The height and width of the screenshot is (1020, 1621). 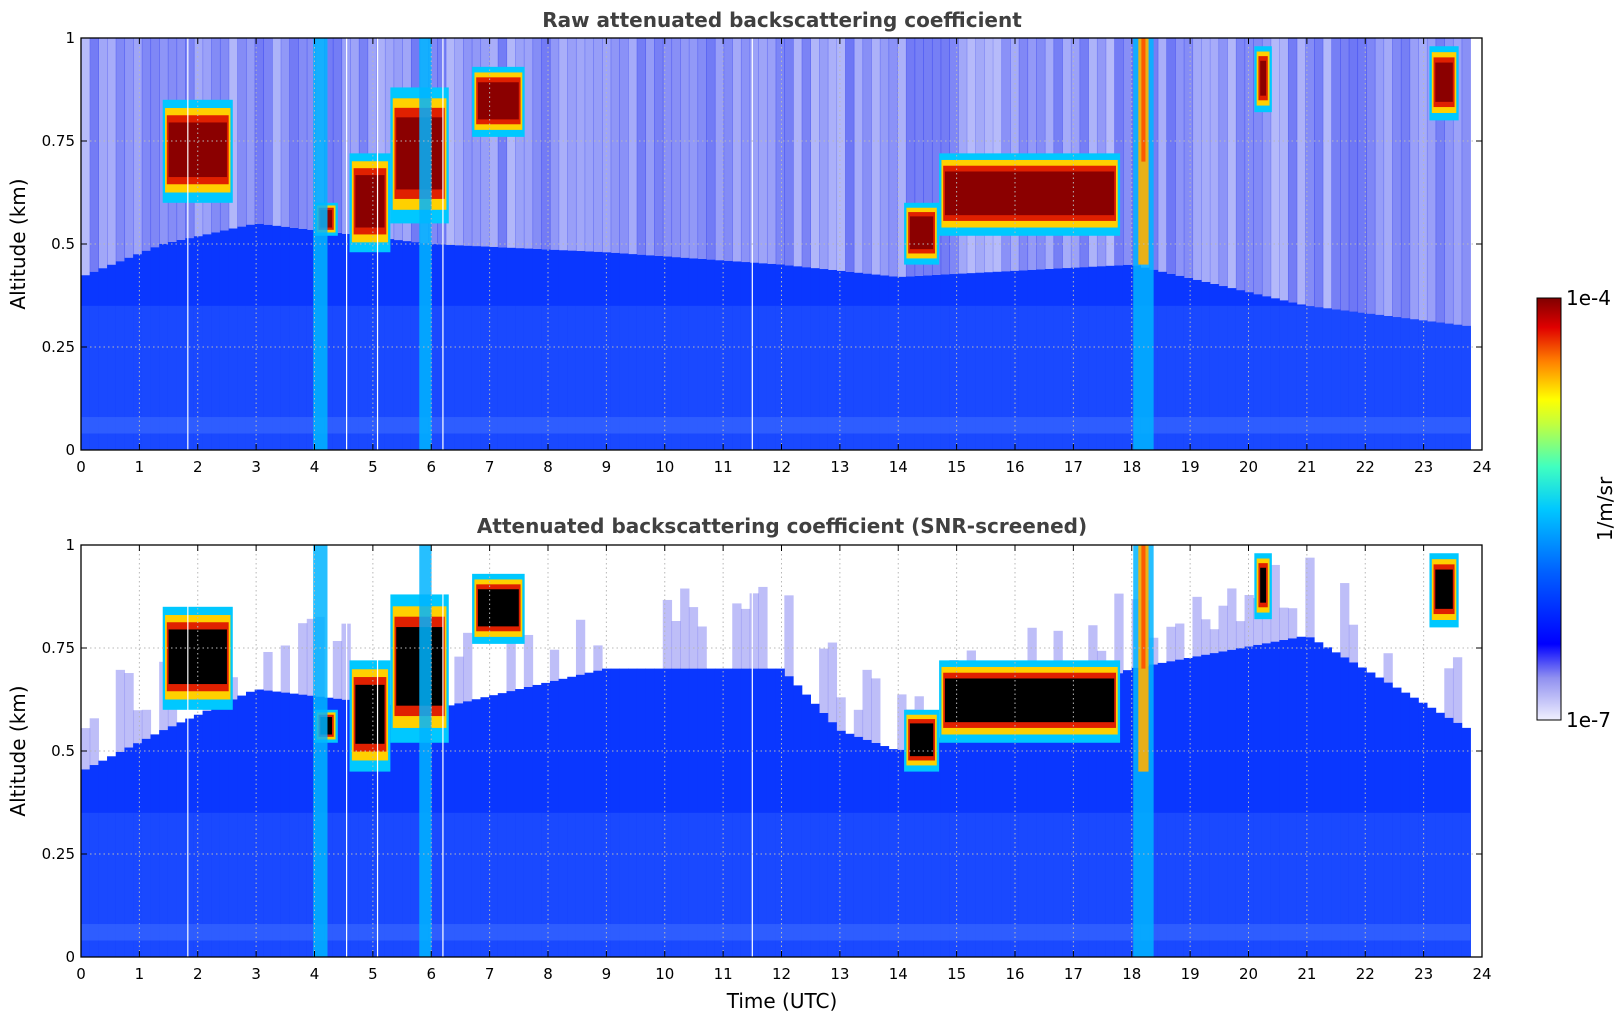 I want to click on x-tick-label: 5, so click(x=373, y=974).